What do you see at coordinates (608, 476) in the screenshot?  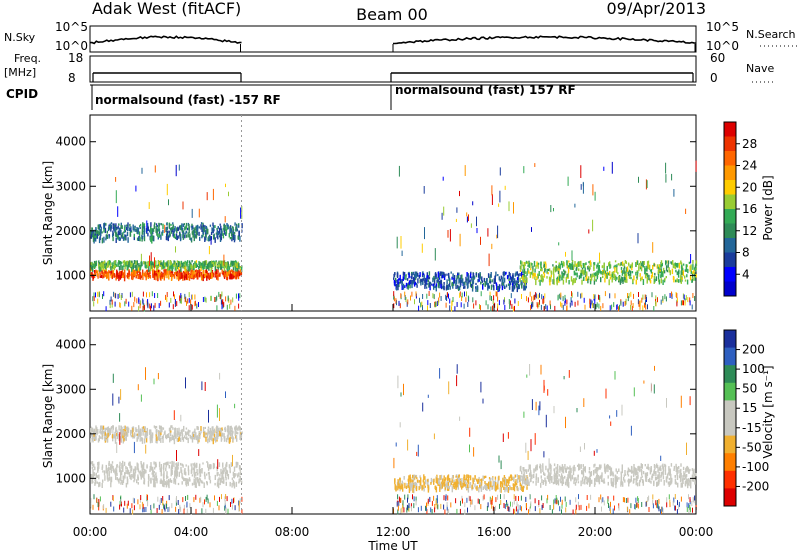 I see `data-band` at bounding box center [608, 476].